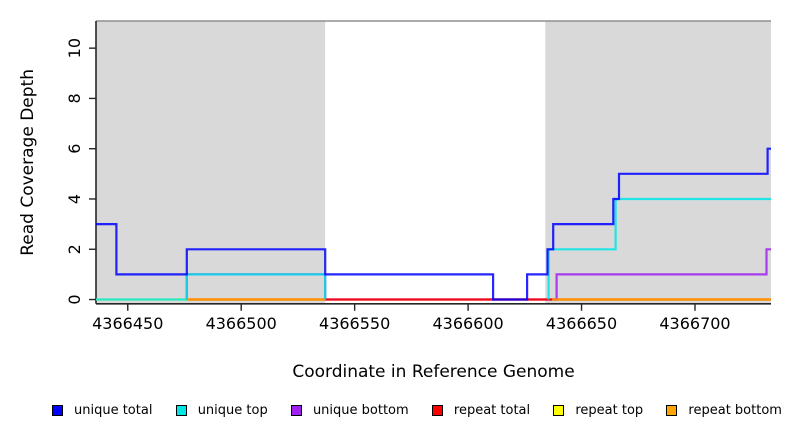 The image size is (792, 432). What do you see at coordinates (296, 410) in the screenshot?
I see `legend-swatch-unique-bottom` at bounding box center [296, 410].